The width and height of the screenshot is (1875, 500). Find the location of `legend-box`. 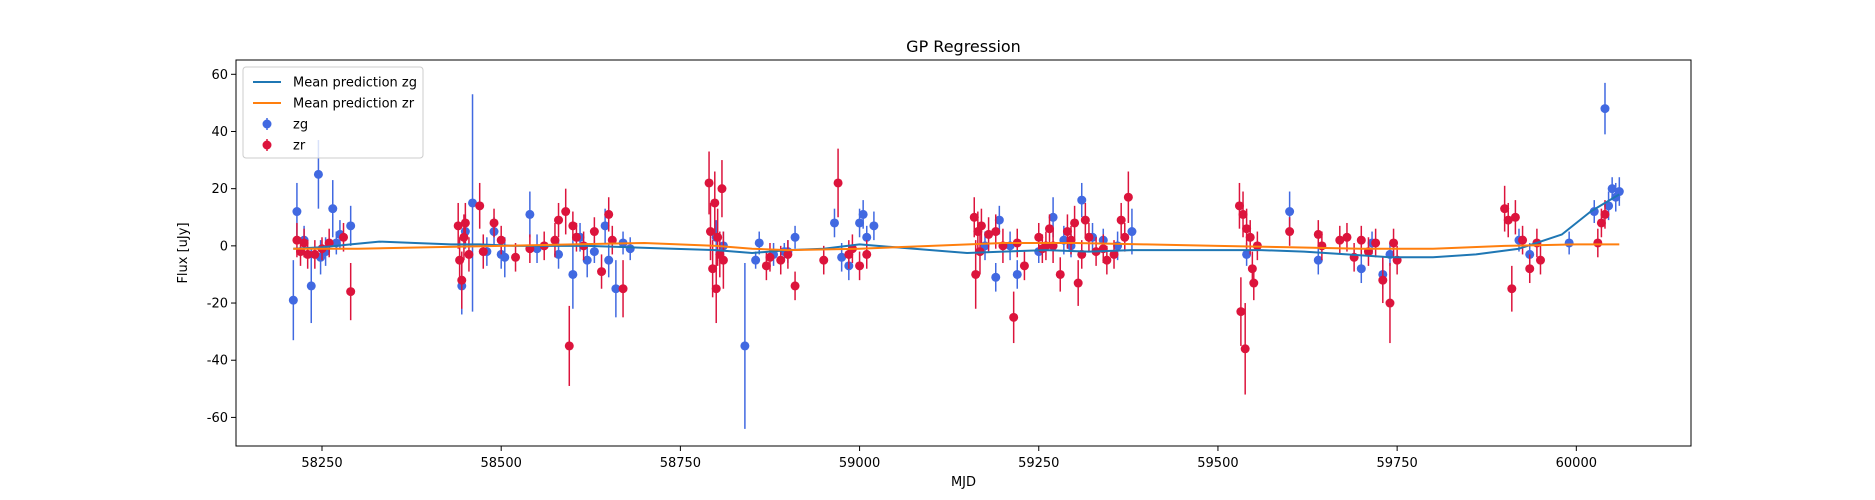

legend-box is located at coordinates (333, 112).